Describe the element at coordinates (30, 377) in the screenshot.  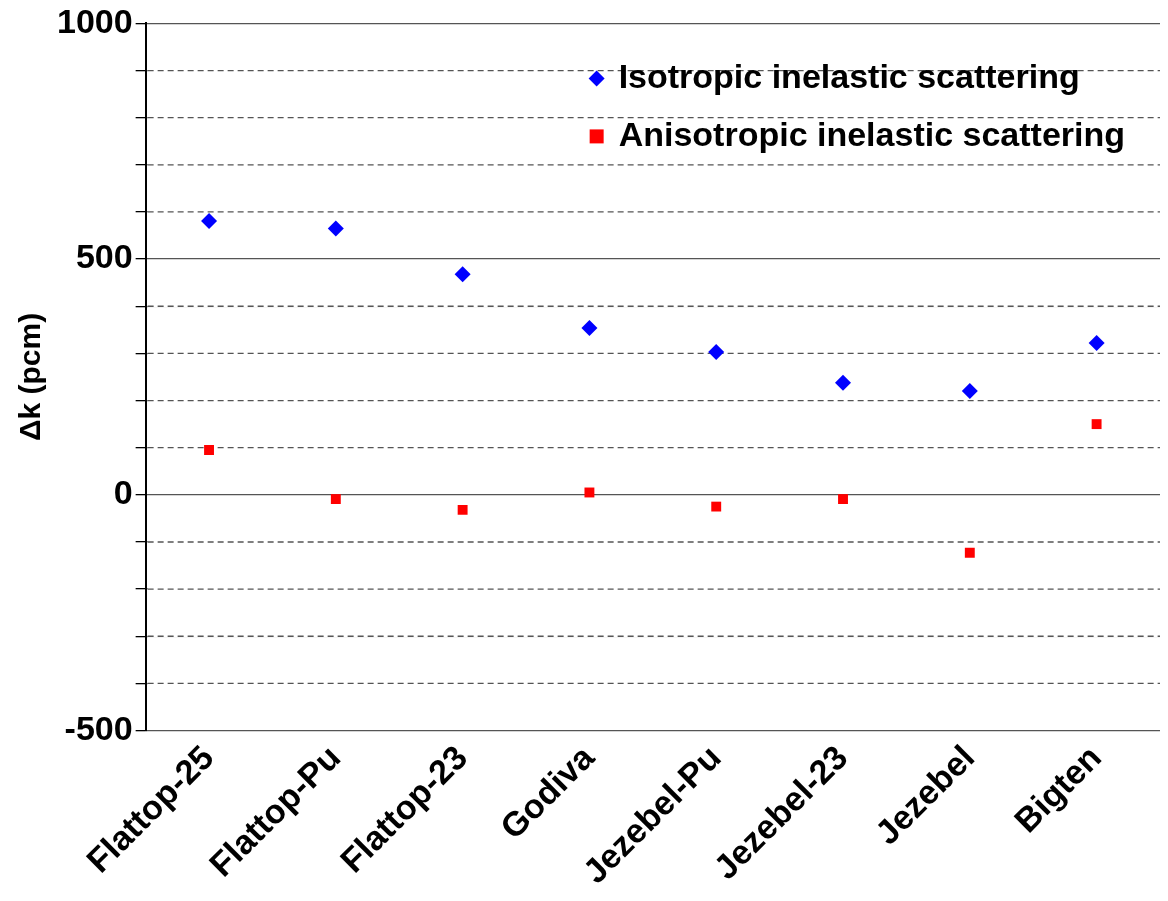
I see `y-axis-title: Δk (pcm)` at that location.